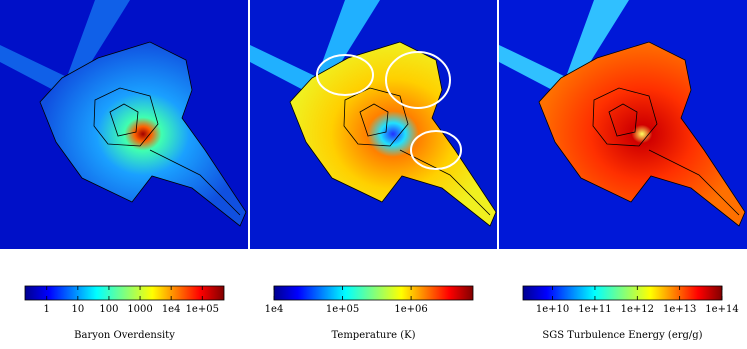 The width and height of the screenshot is (747, 349). What do you see at coordinates (637, 309) in the screenshot?
I see `tick-label: 1e+12` at bounding box center [637, 309].